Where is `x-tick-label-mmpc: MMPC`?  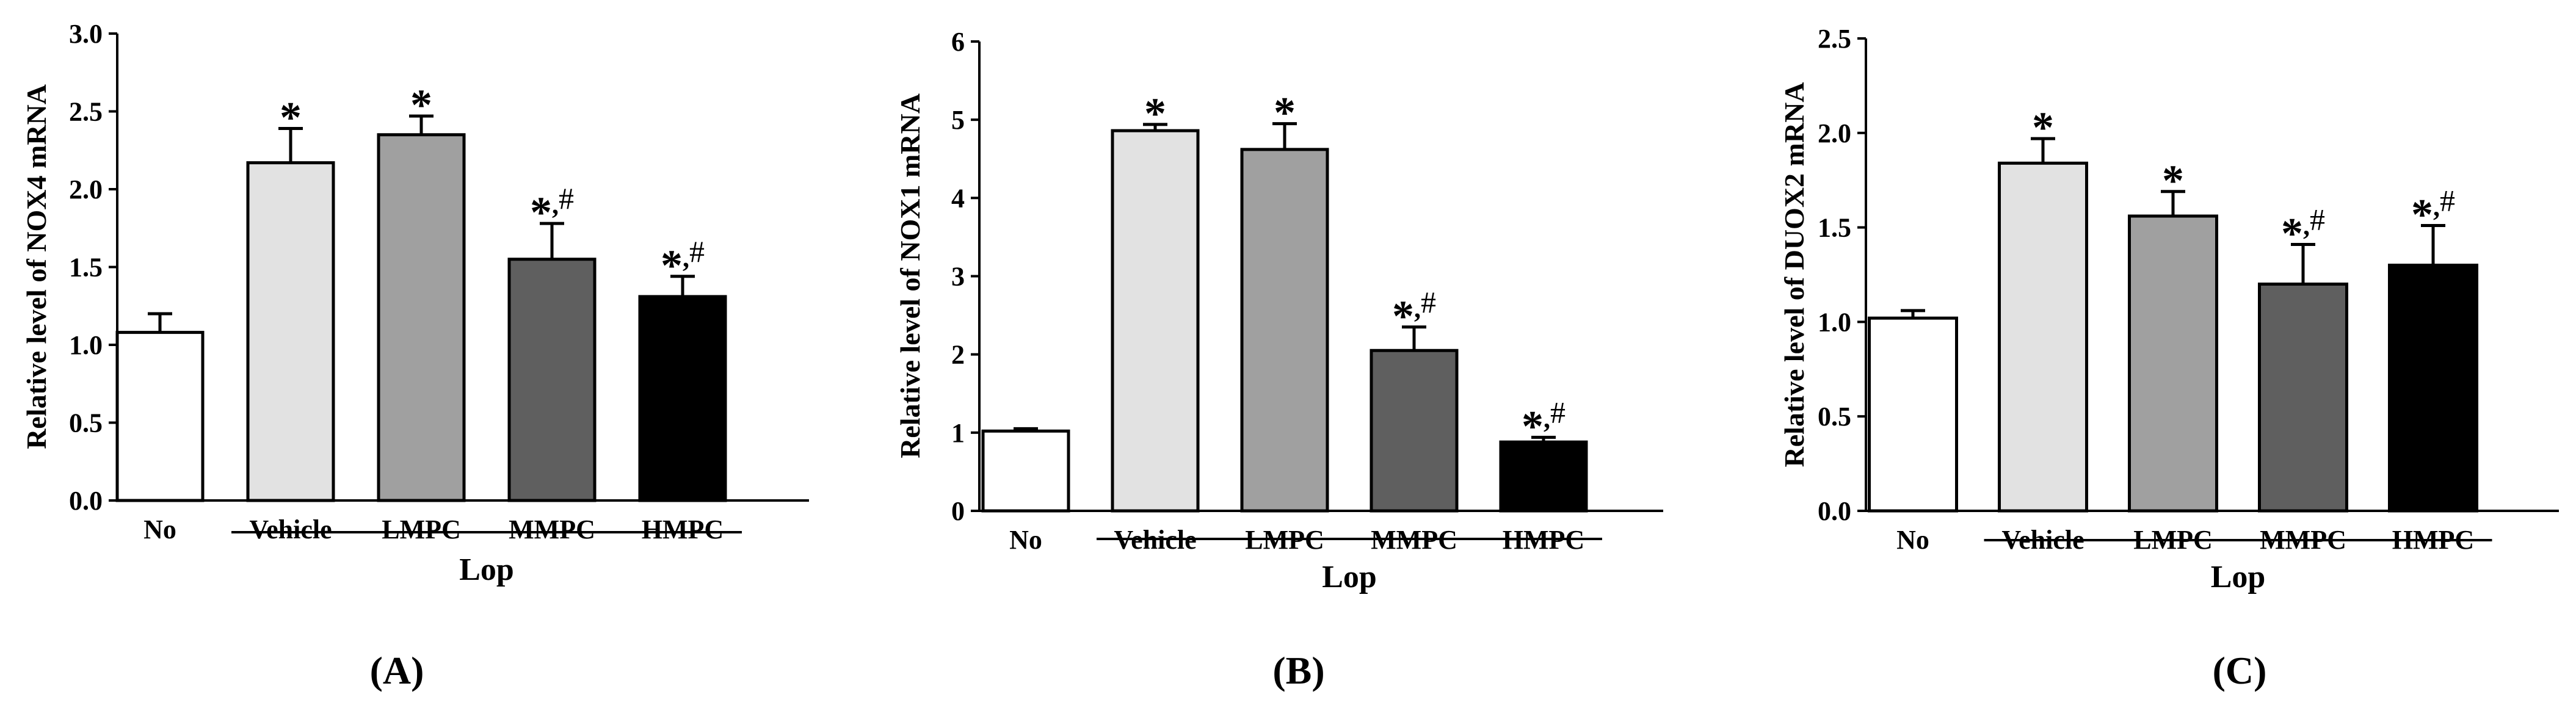 x-tick-label-mmpc: MMPC is located at coordinates (552, 529).